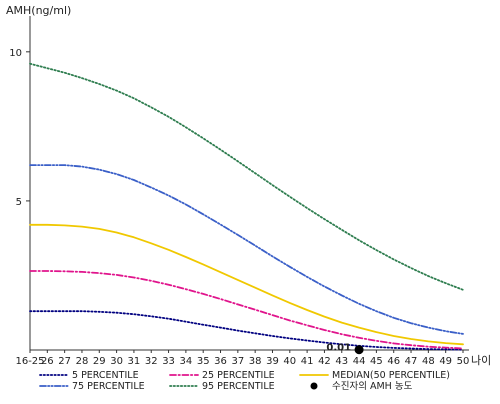 The height and width of the screenshot is (404, 500). I want to click on x-tick-label: 29, so click(99, 361).